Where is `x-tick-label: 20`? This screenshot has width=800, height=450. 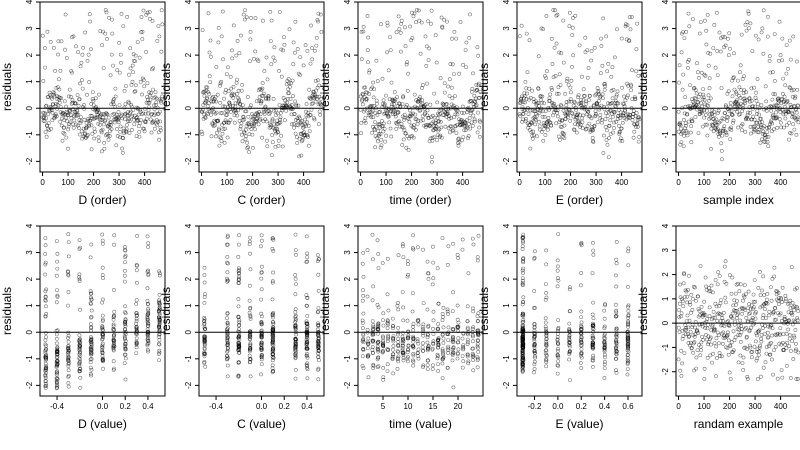
x-tick-label: 20 is located at coordinates (458, 406).